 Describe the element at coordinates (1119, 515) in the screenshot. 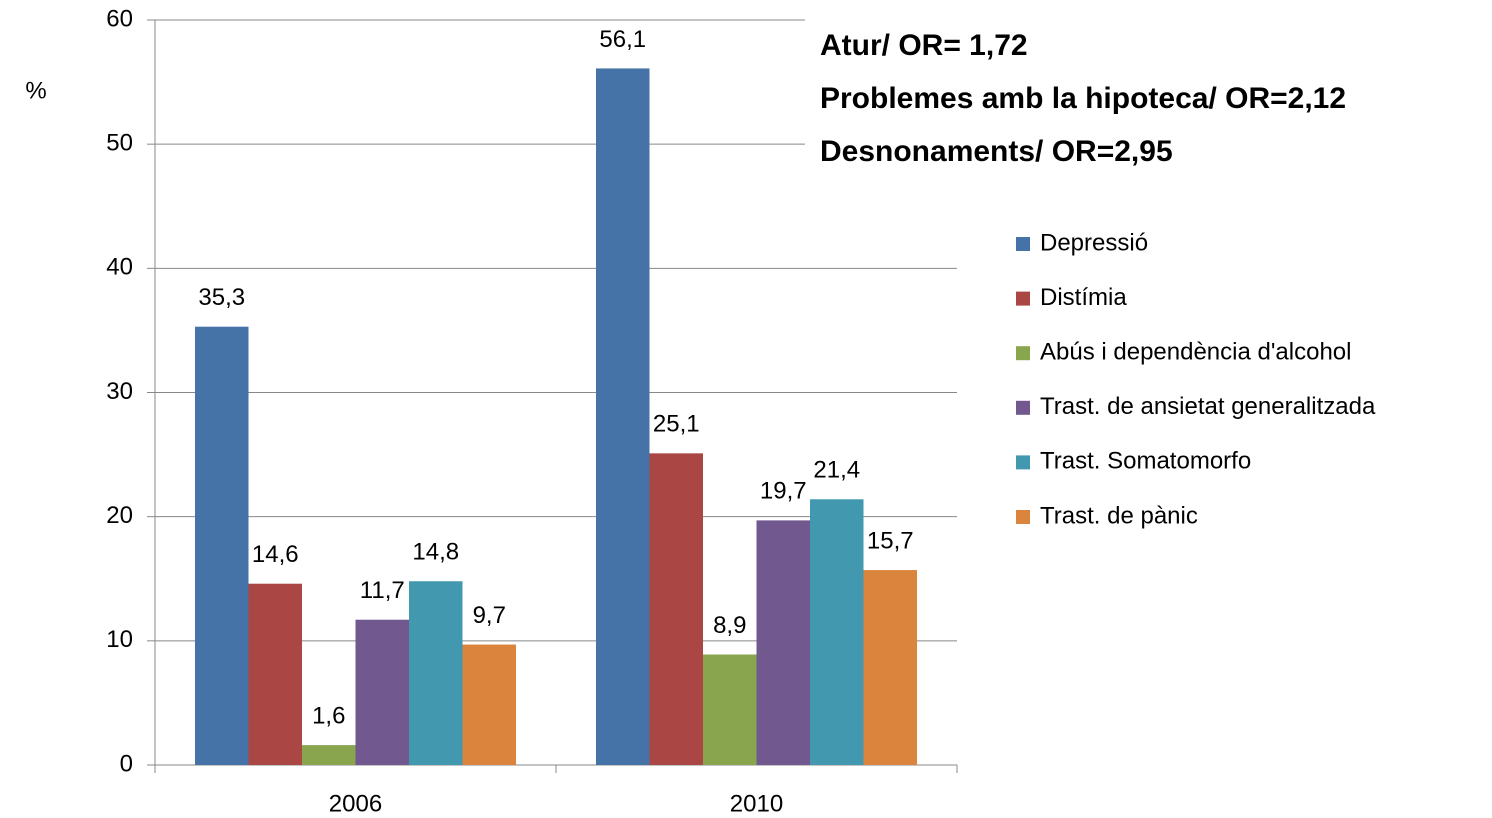

I see `legend-label: Trast. de pànic` at that location.